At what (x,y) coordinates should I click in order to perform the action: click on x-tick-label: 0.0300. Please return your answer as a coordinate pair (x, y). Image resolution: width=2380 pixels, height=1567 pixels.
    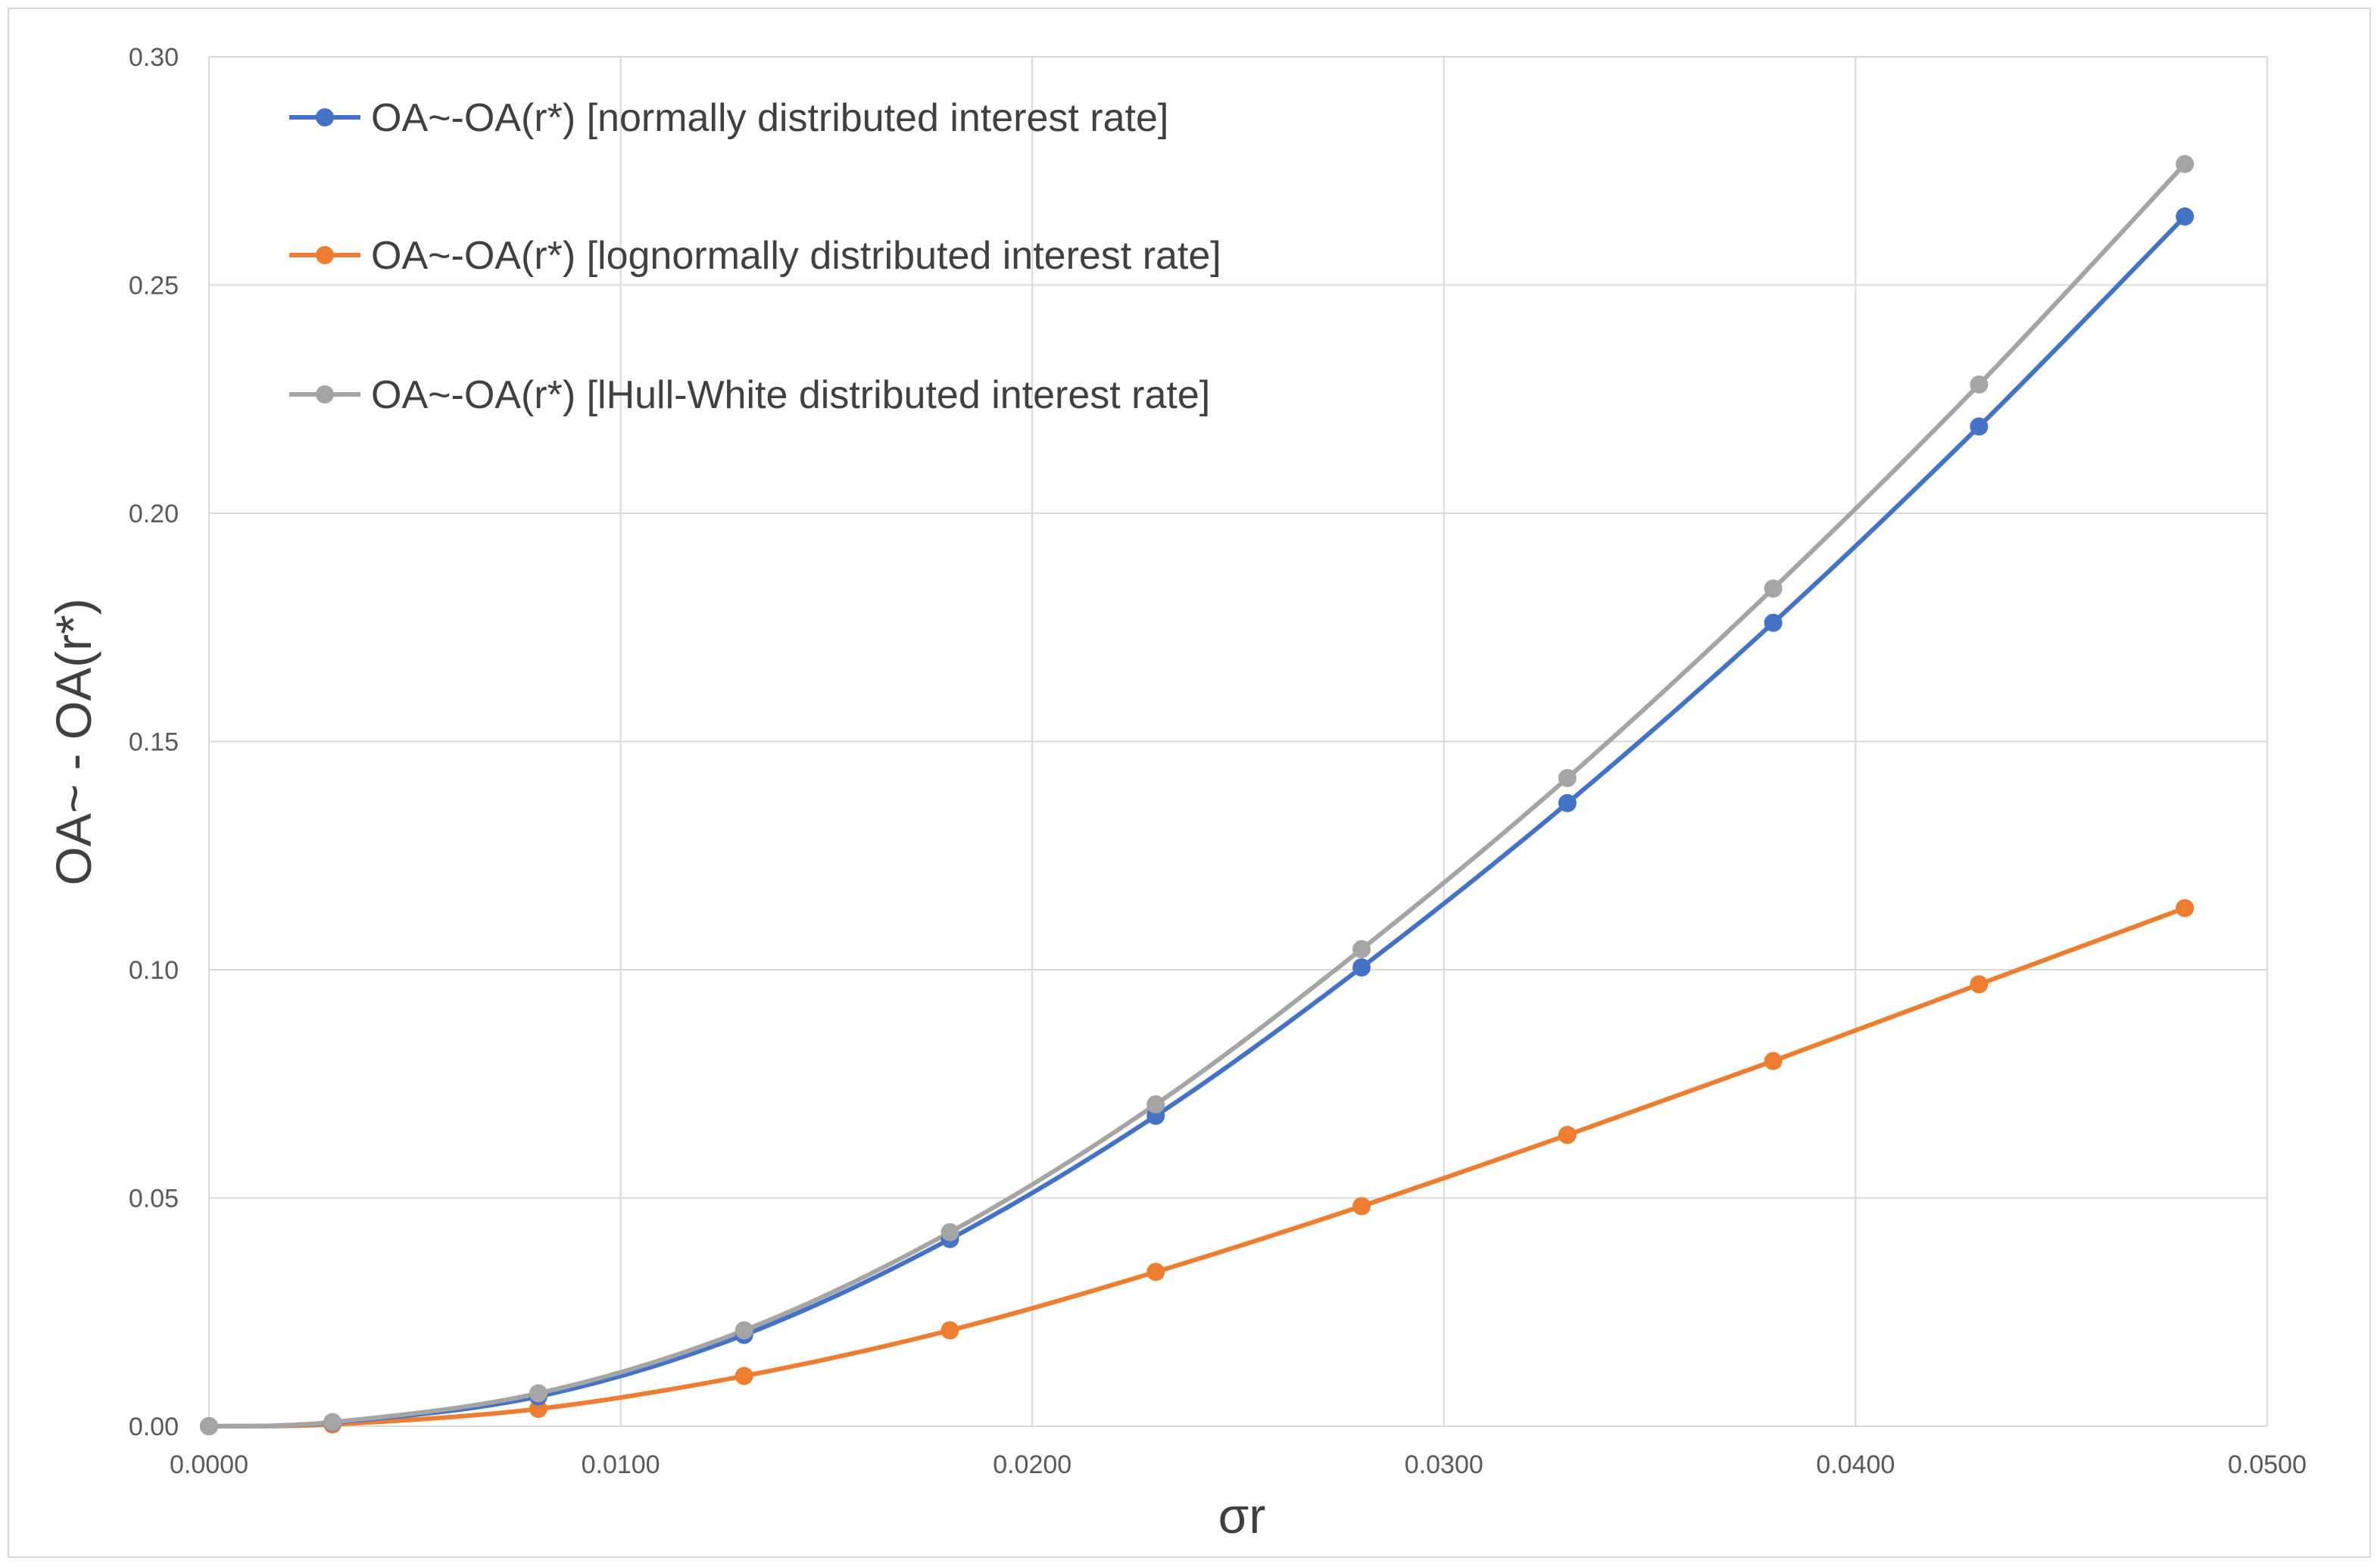
    Looking at the image, I should click on (1444, 1464).